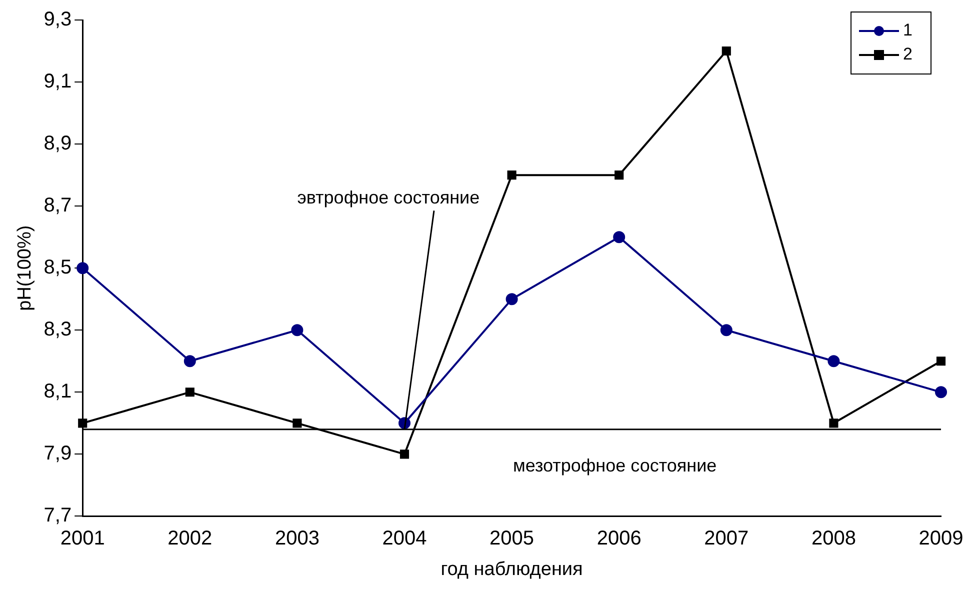 Image resolution: width=971 pixels, height=590 pixels. What do you see at coordinates (58, 143) in the screenshot?
I see `y-tick-label: 8,9` at bounding box center [58, 143].